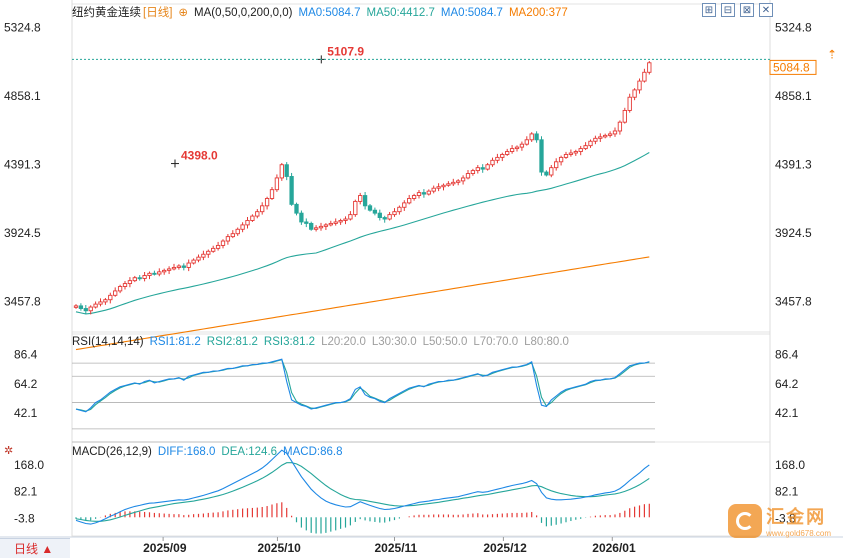 This screenshot has height=559, width=843. I want to click on rsi-tick-label-left: 64.2, so click(26, 384).